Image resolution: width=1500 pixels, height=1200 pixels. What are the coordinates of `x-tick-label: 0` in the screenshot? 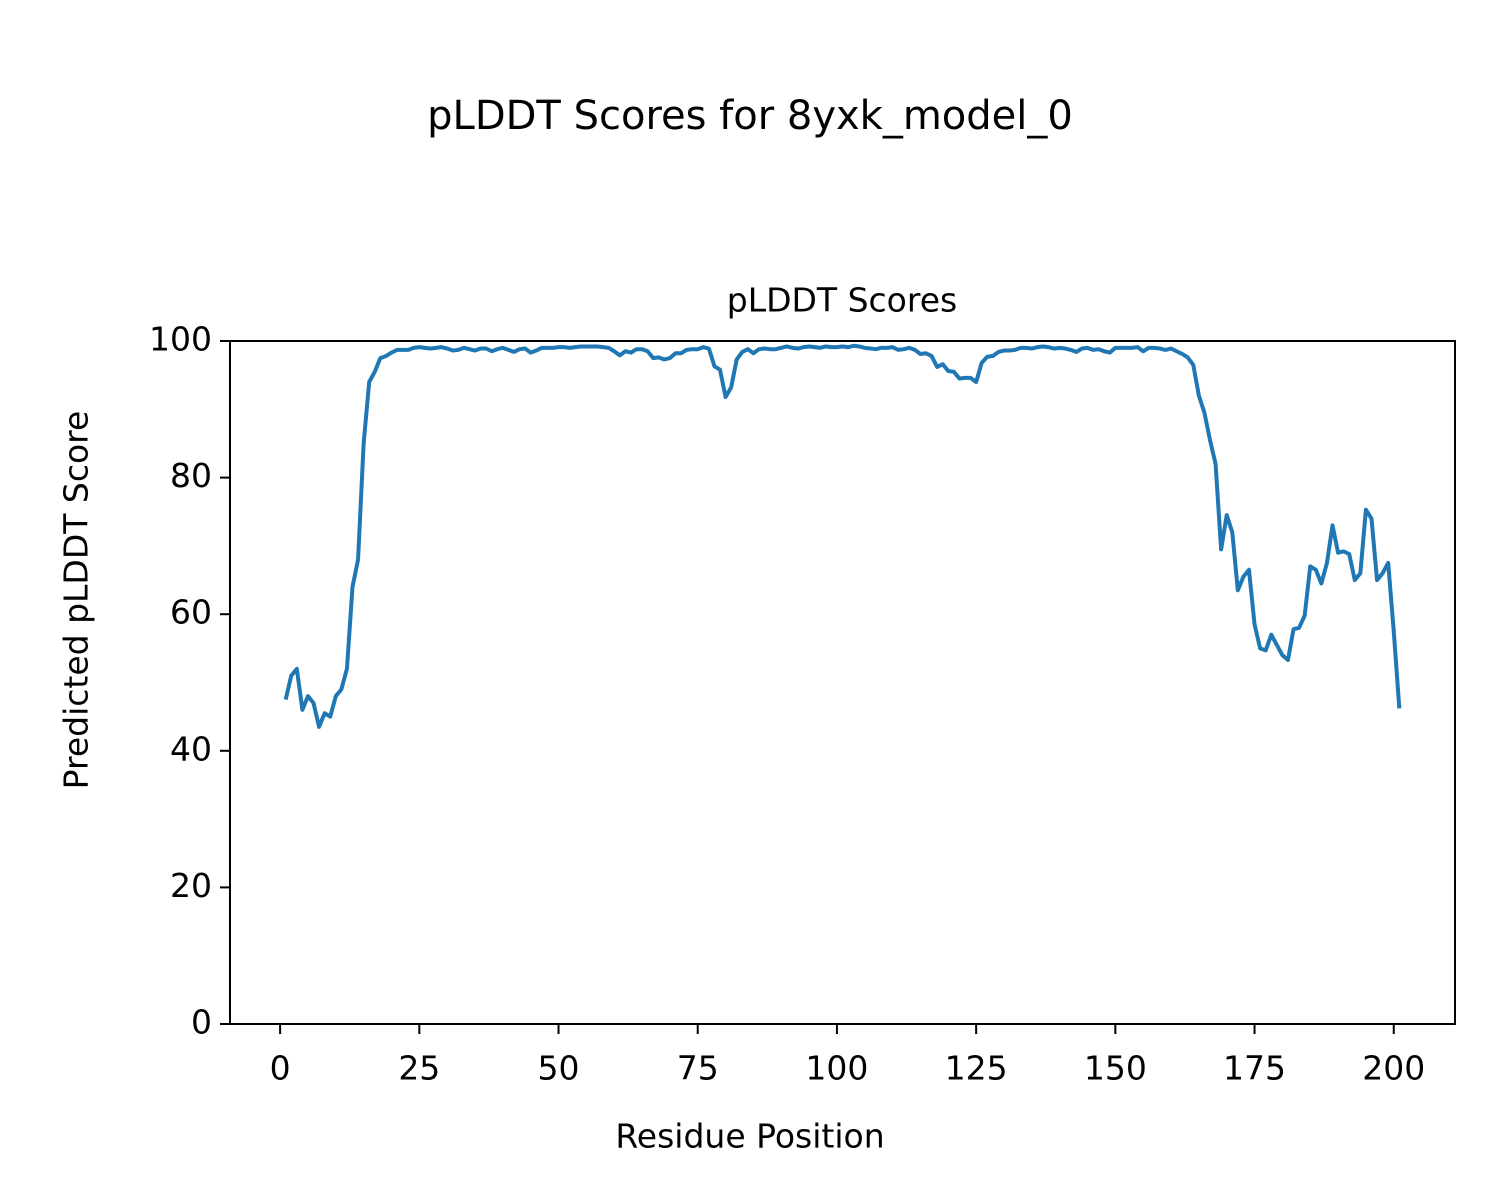 It's located at (280, 1068).